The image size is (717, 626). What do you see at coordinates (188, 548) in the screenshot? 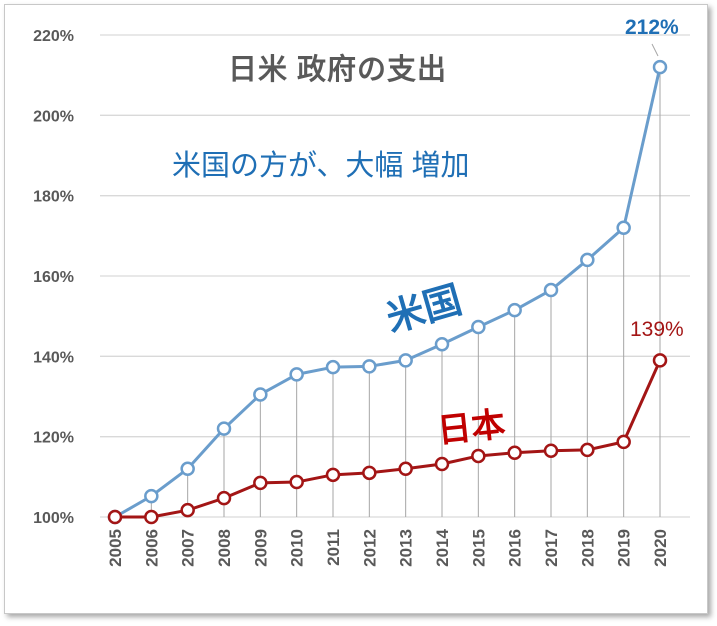
I see `x-tick-label: 2007` at bounding box center [188, 548].